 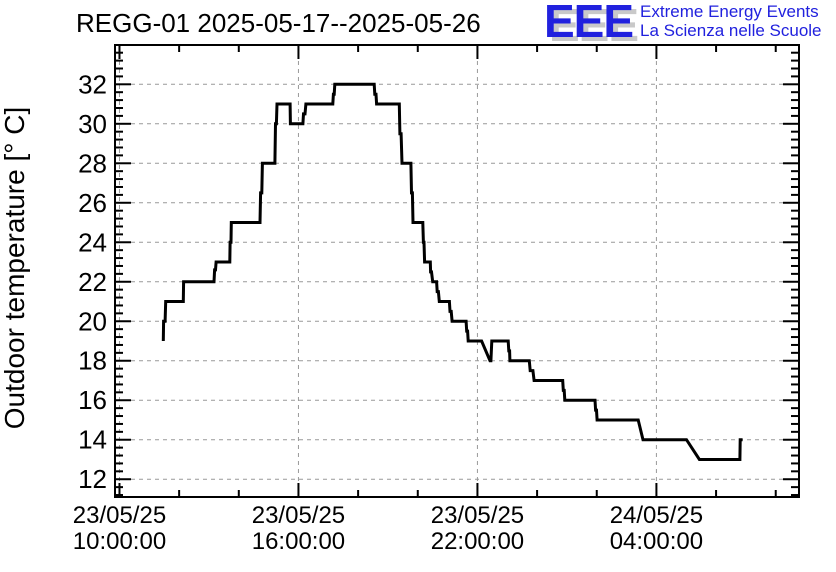 What do you see at coordinates (92, 163) in the screenshot?
I see `y-tick-label: 28` at bounding box center [92, 163].